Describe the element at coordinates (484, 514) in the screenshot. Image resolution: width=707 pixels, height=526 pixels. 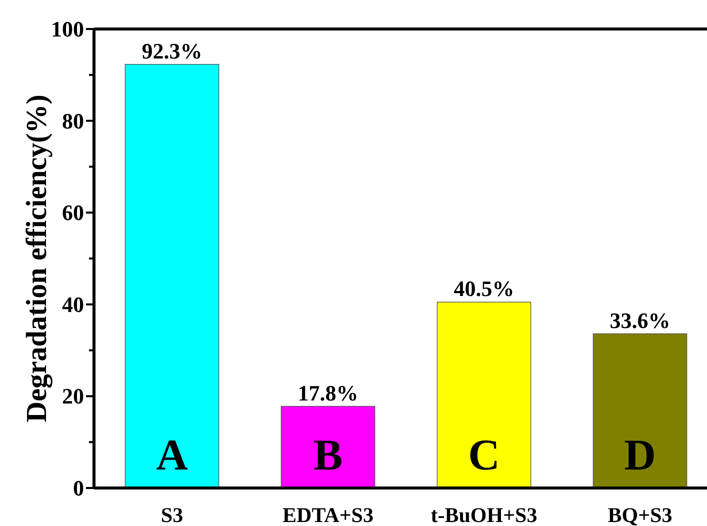
I see `x-tick-label: t-BuOH+S3` at that location.